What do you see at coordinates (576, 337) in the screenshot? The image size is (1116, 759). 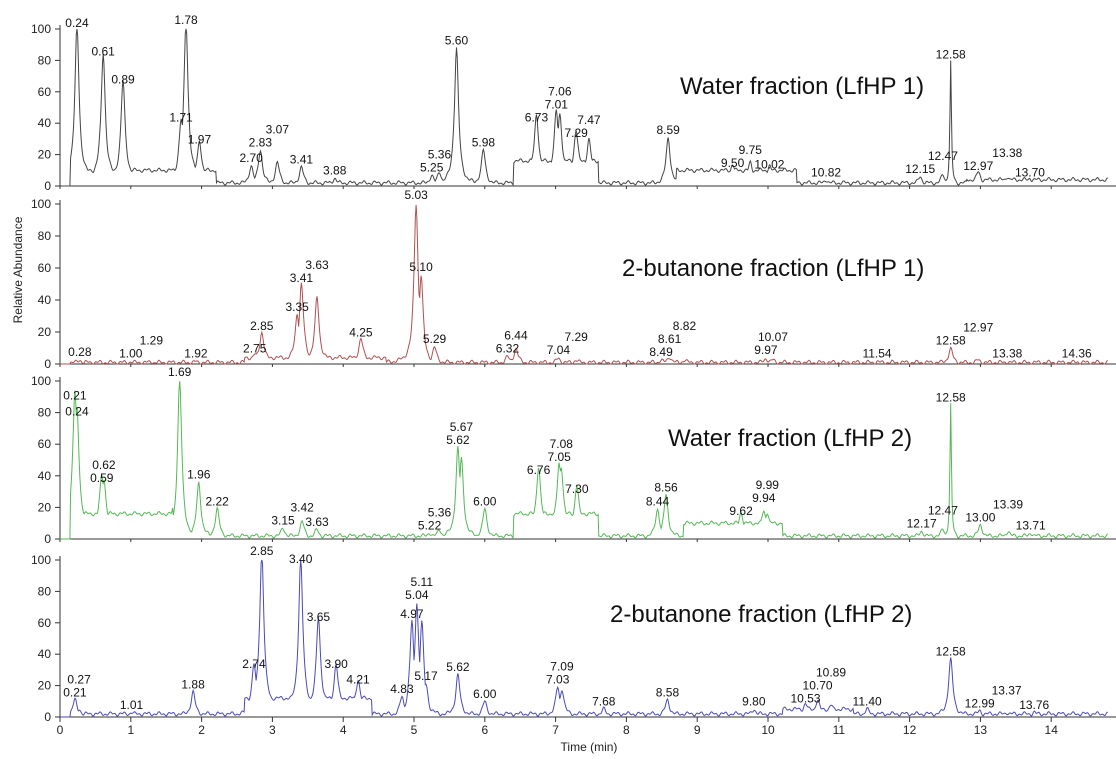 I see `peak-label: 7.29` at bounding box center [576, 337].